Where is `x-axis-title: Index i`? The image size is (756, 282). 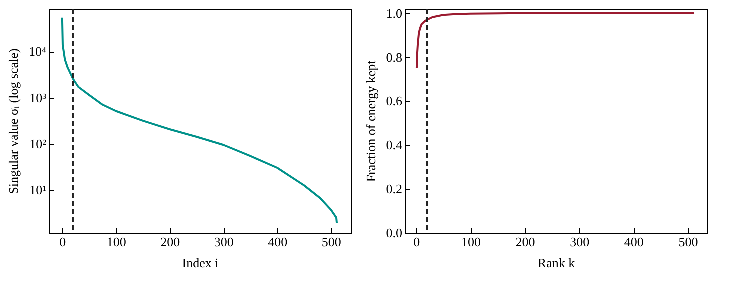
x-axis-title: Index i is located at coordinates (201, 263).